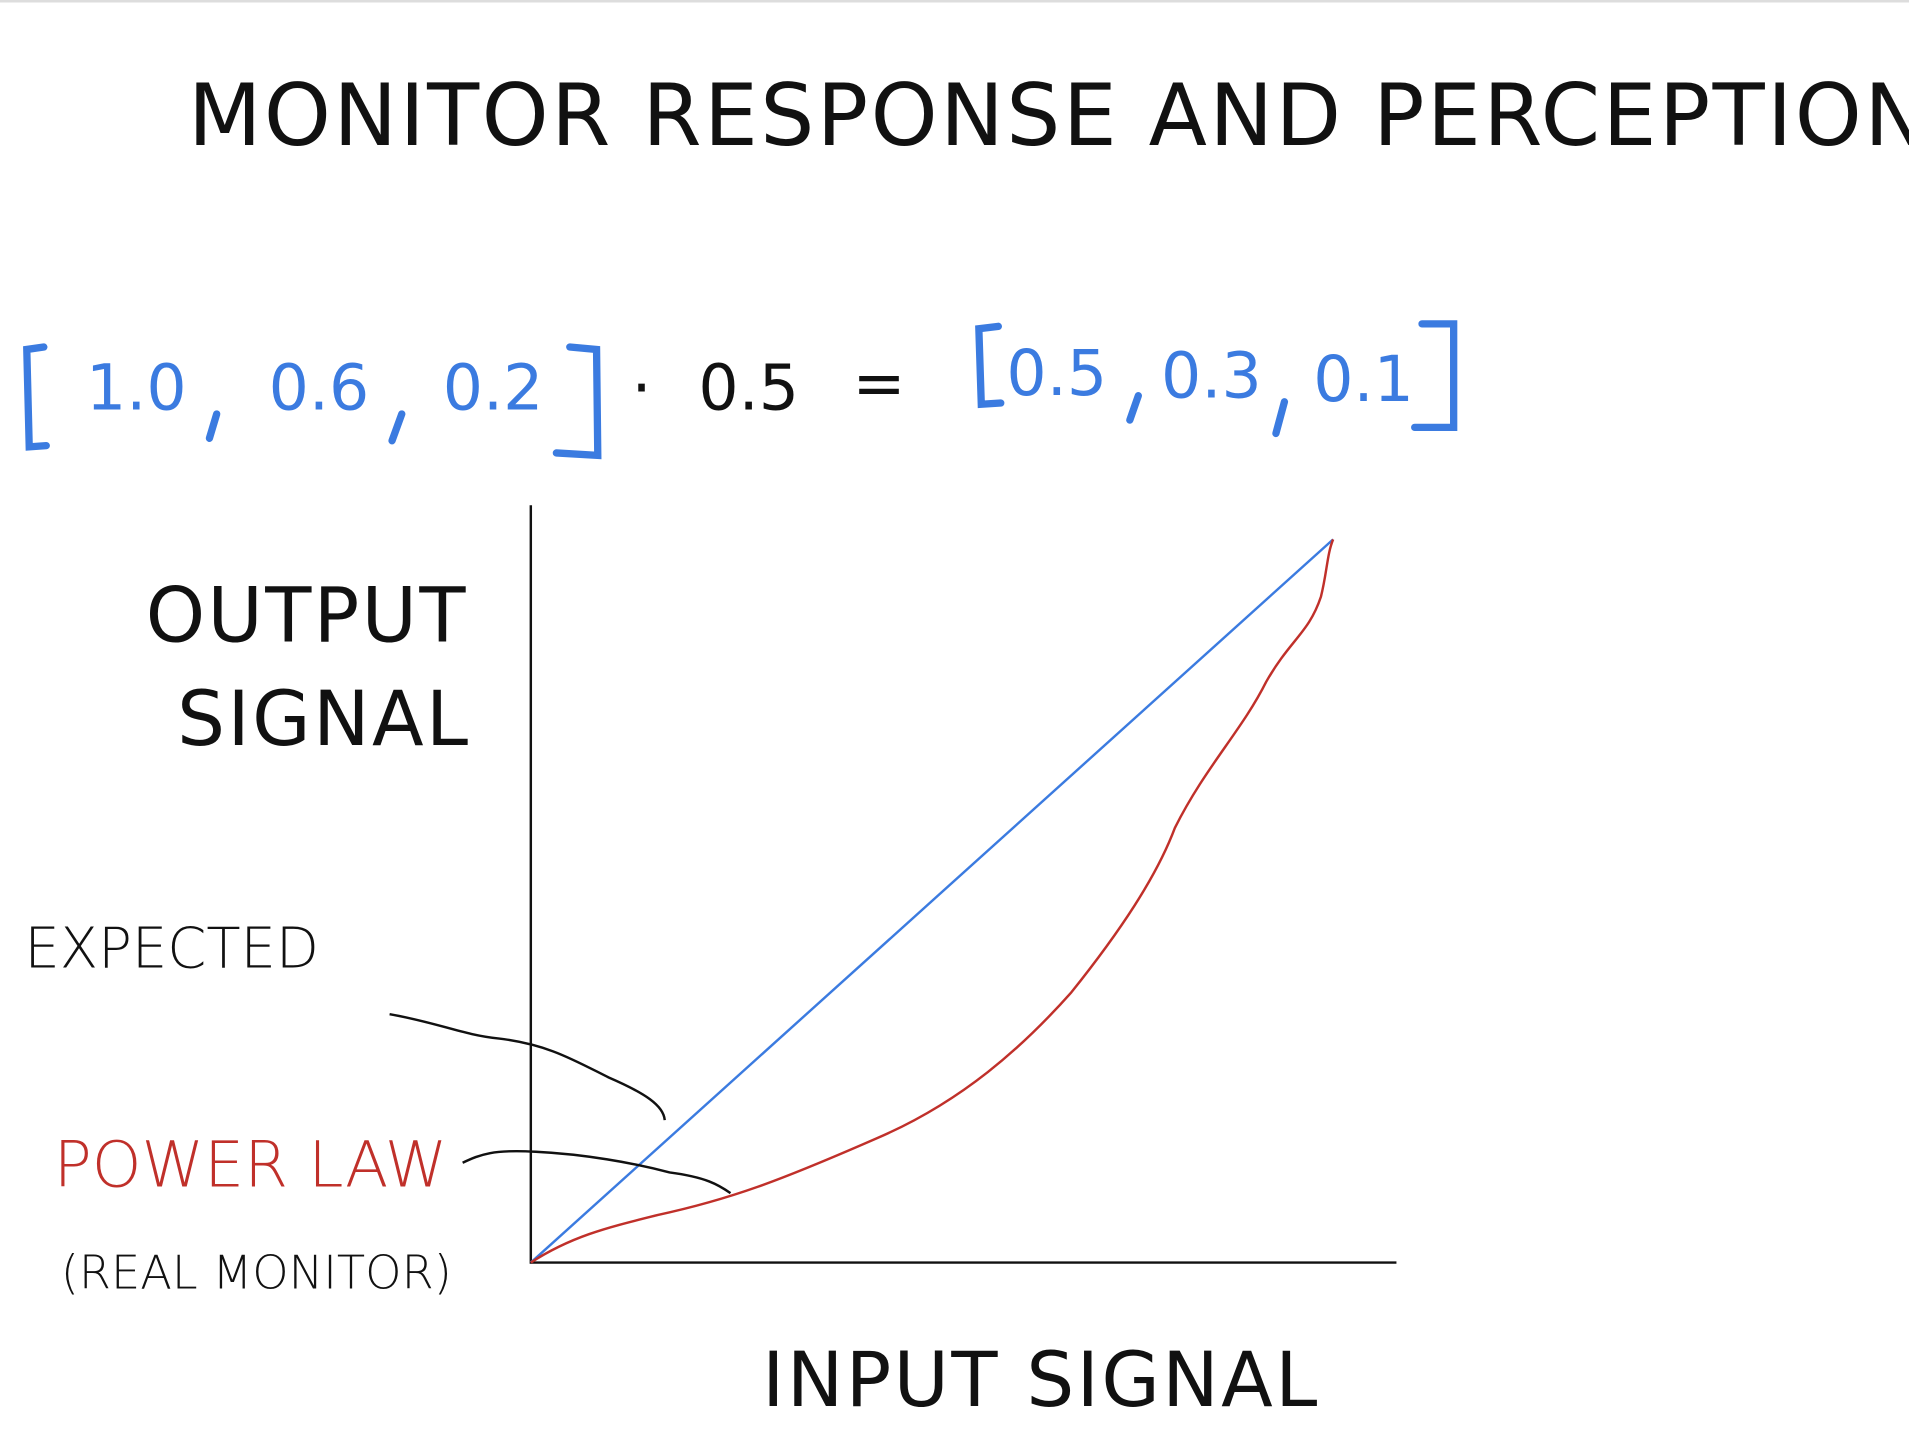 This screenshot has height=1444, width=1909. What do you see at coordinates (136, 388) in the screenshot?
I see `equation-left-value: 1.0` at bounding box center [136, 388].